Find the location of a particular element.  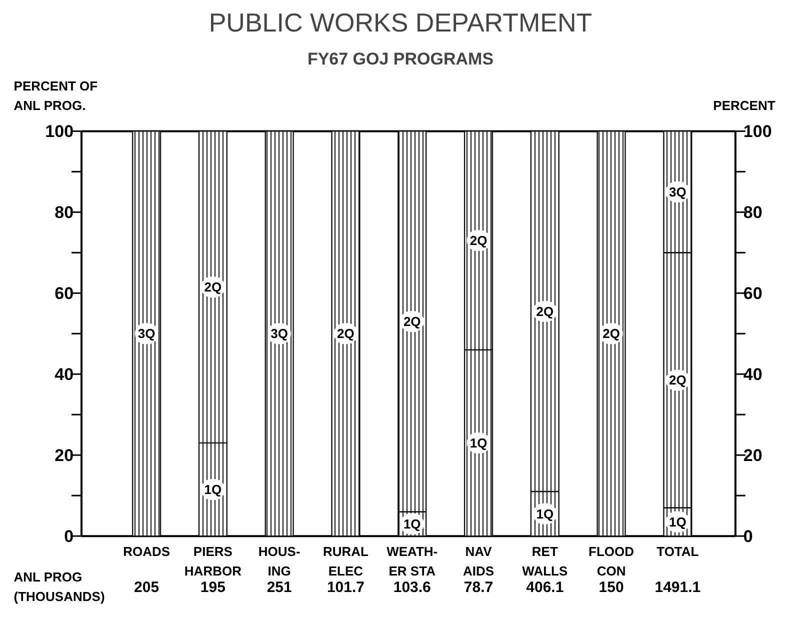

x-tick-label: RURAL ELEC is located at coordinates (345, 561).